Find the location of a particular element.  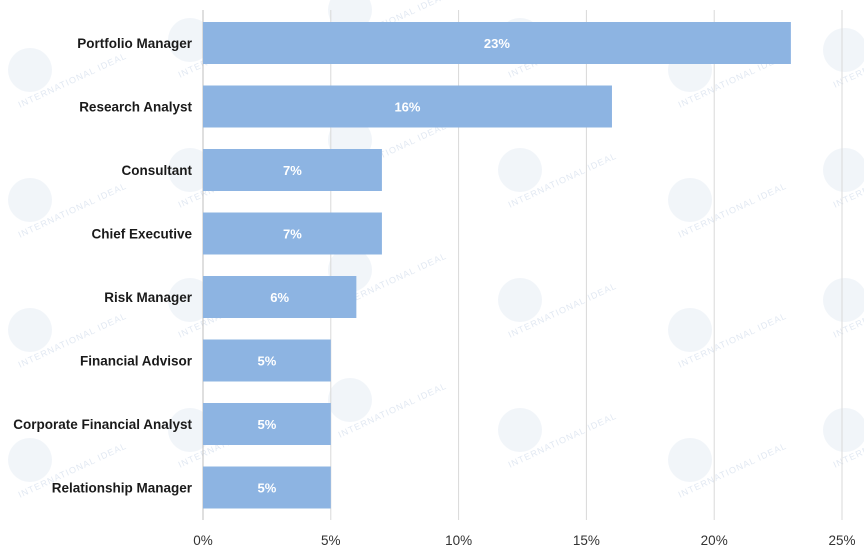

bar-risk-manager is located at coordinates (280, 297).